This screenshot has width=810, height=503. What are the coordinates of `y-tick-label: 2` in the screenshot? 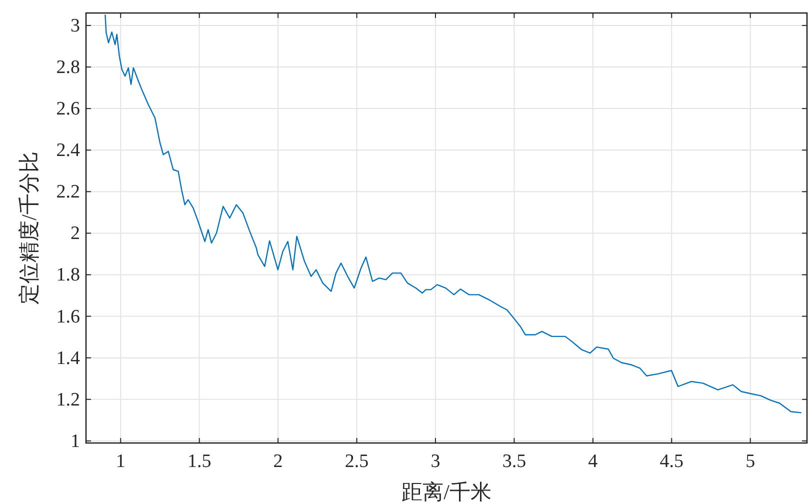 It's located at (75, 233).